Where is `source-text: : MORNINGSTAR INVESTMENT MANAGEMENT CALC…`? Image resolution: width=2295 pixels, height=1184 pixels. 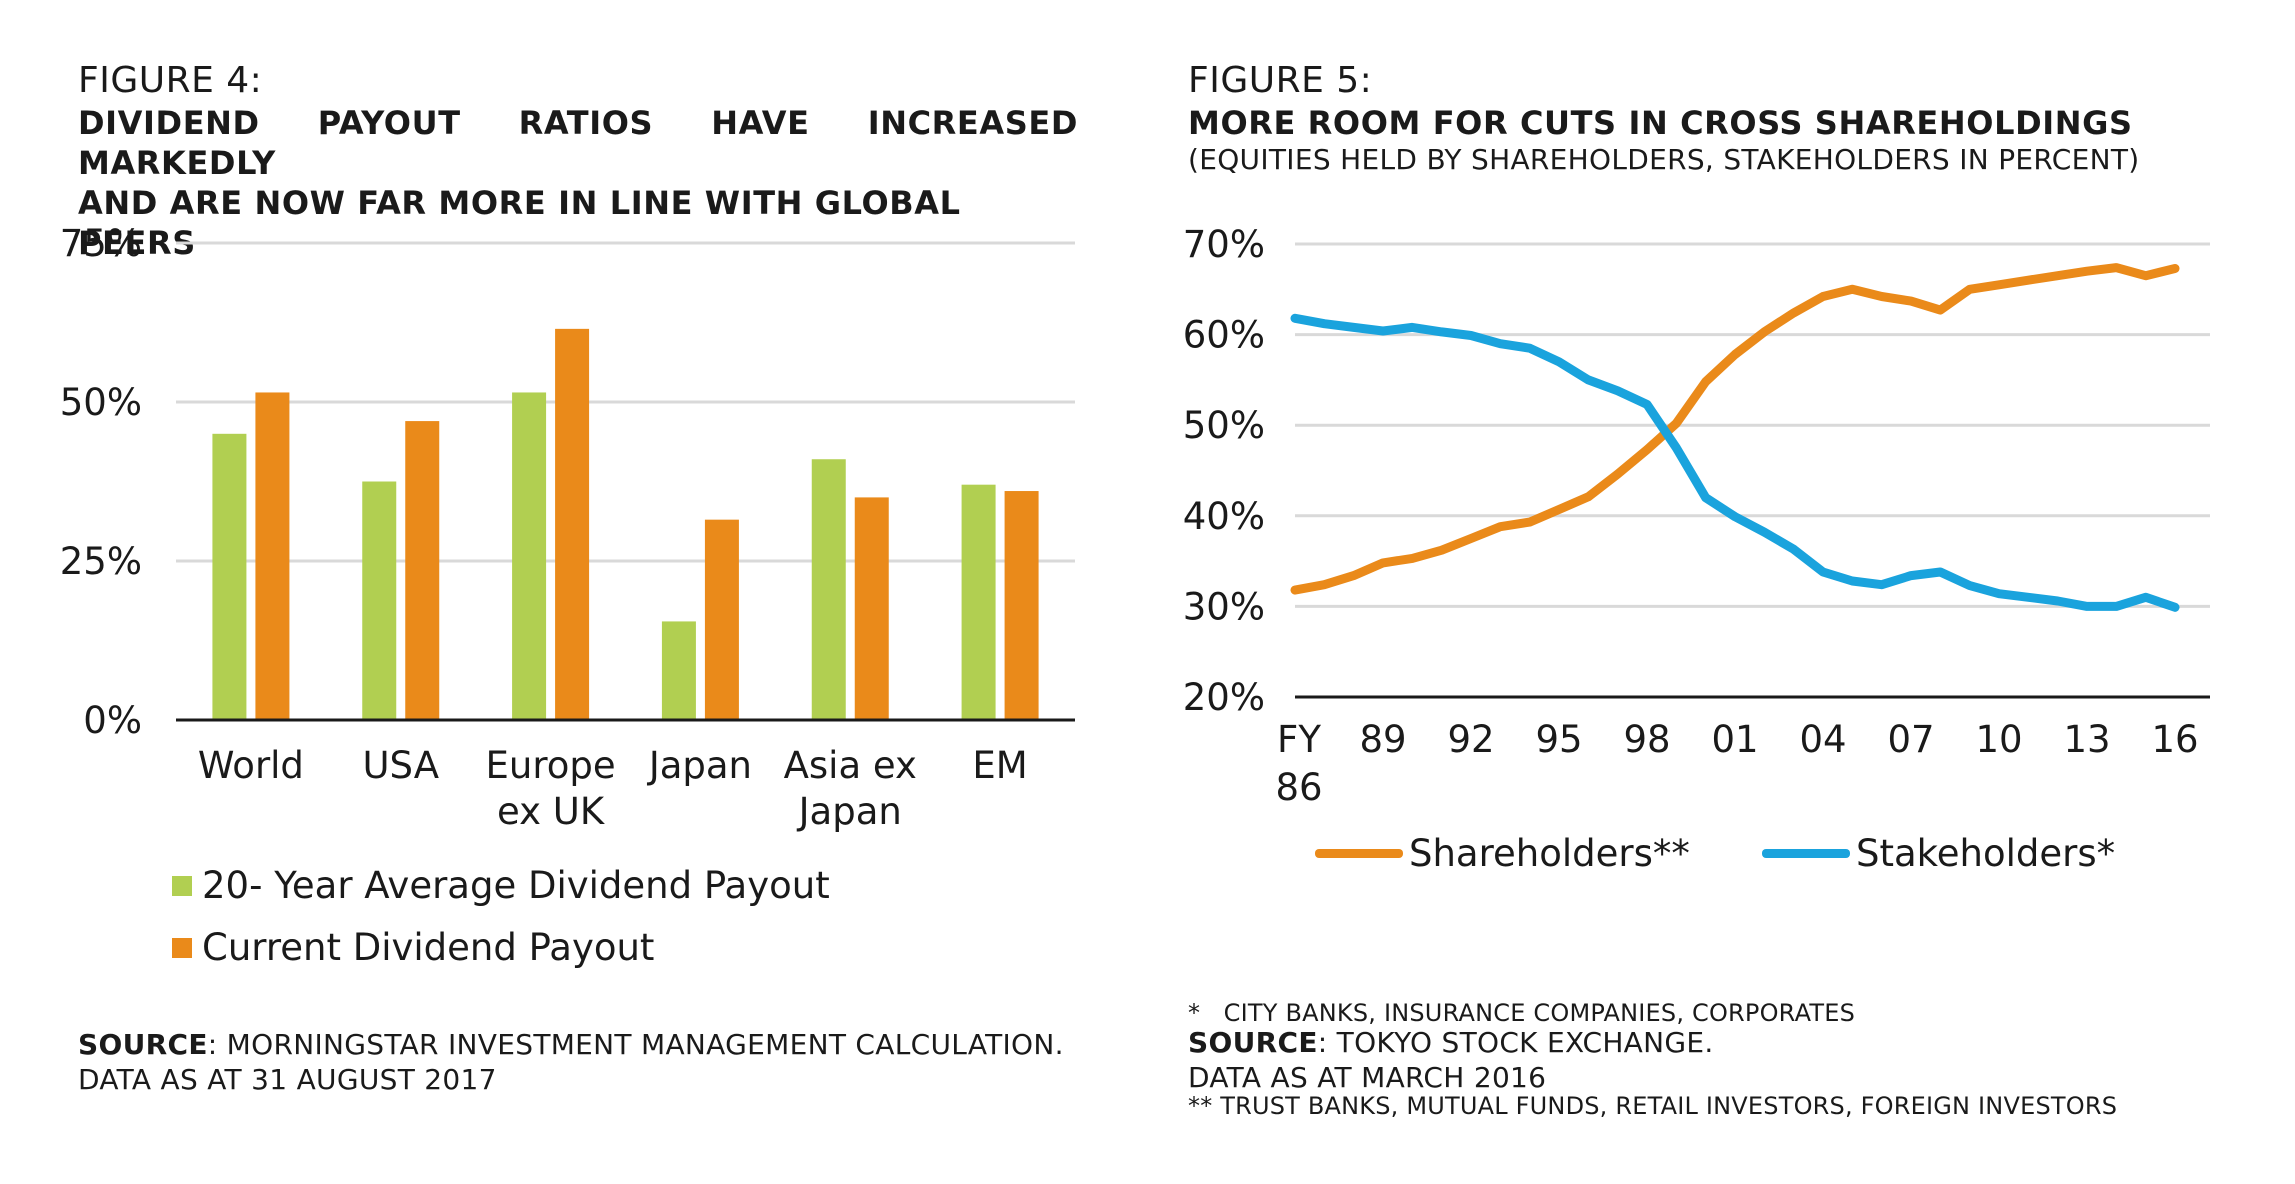
source-text: : MORNINGSTAR INVESTMENT MANAGEMENT CALC… is located at coordinates (635, 1044).